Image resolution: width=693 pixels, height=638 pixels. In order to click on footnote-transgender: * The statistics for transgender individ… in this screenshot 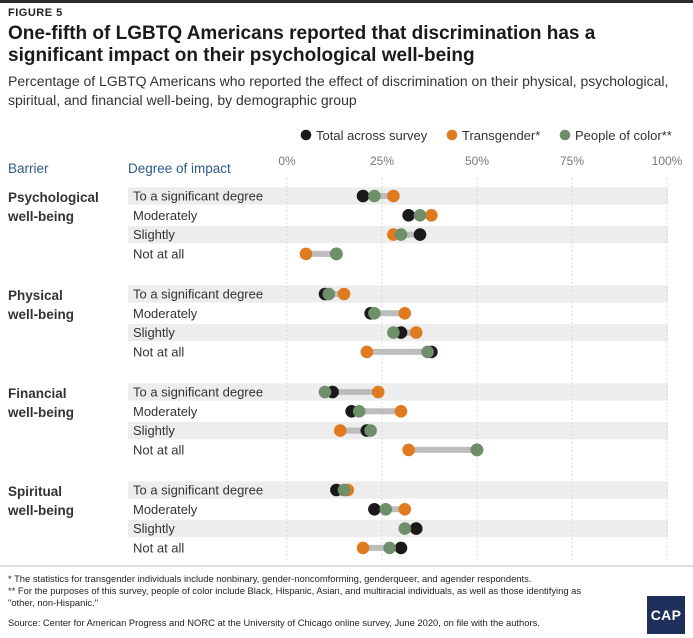, I will do `click(270, 578)`.